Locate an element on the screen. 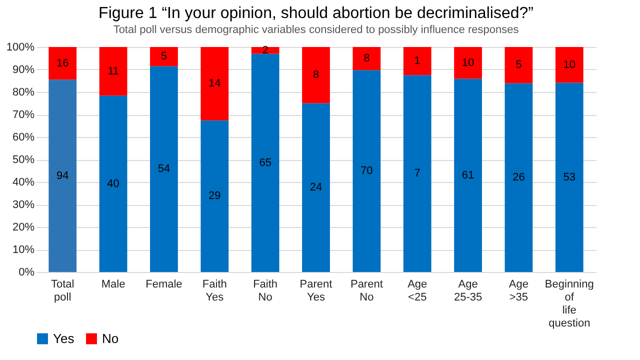 This screenshot has width=640, height=360. chart-subtitle: Total poll versus demographic variables considered to possibly influence responses is located at coordinates (316, 30).